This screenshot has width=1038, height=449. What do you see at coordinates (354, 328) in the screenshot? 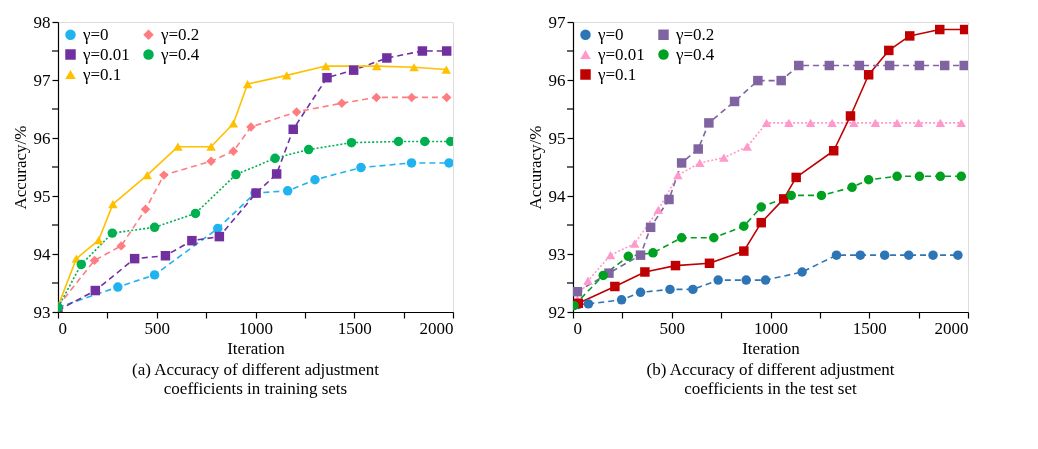
I see `x-tick-label: 1500` at bounding box center [354, 328].